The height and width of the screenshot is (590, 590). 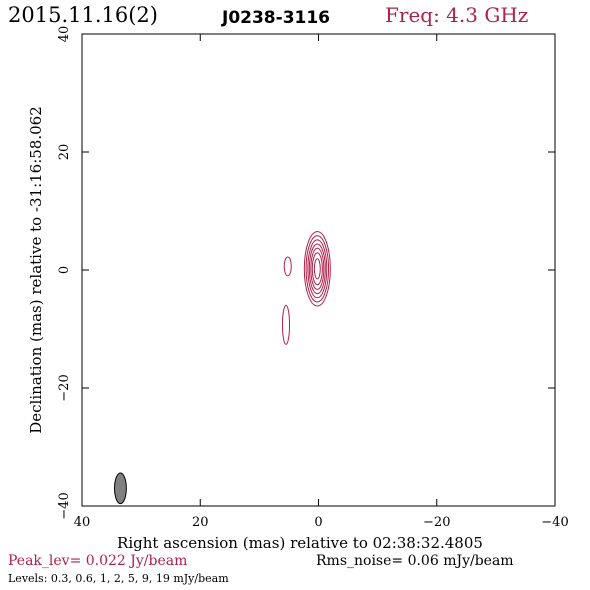 What do you see at coordinates (64, 270) in the screenshot?
I see `y-tick-label: 0` at bounding box center [64, 270].